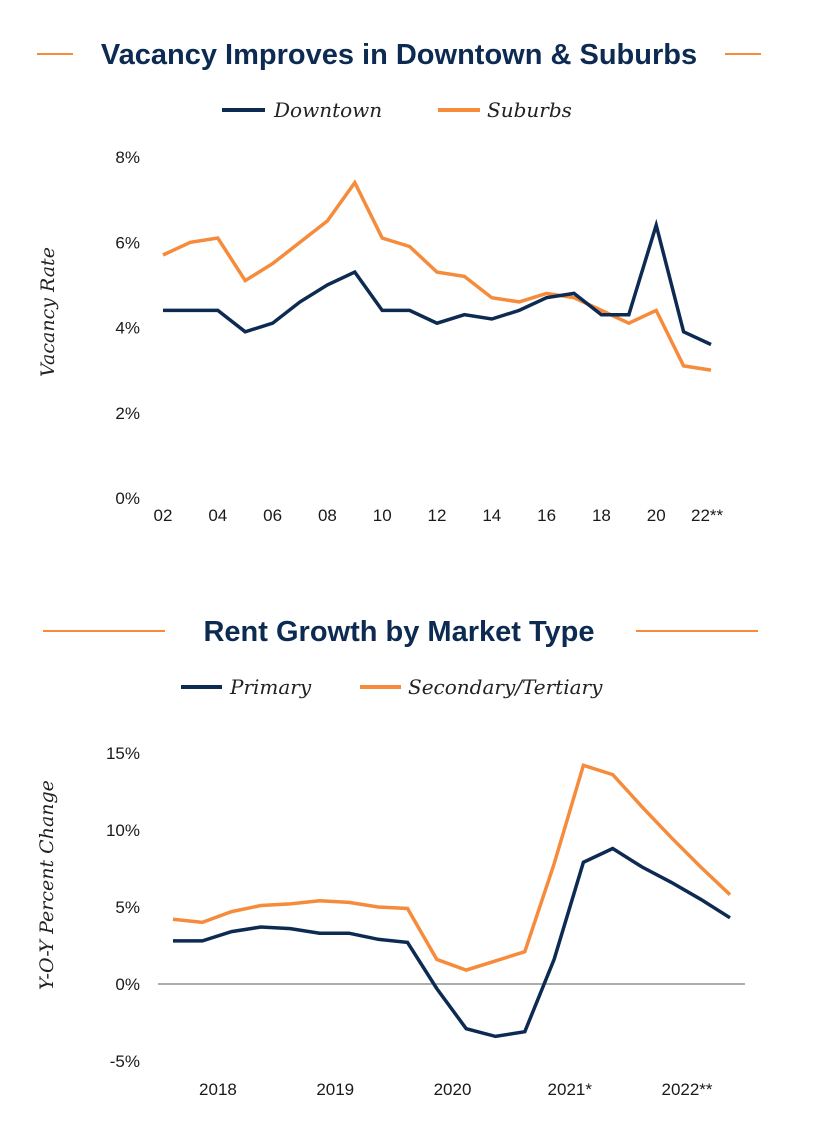 The width and height of the screenshot is (819, 1143). What do you see at coordinates (327, 515) in the screenshot?
I see `x-tick-label: 08` at bounding box center [327, 515].